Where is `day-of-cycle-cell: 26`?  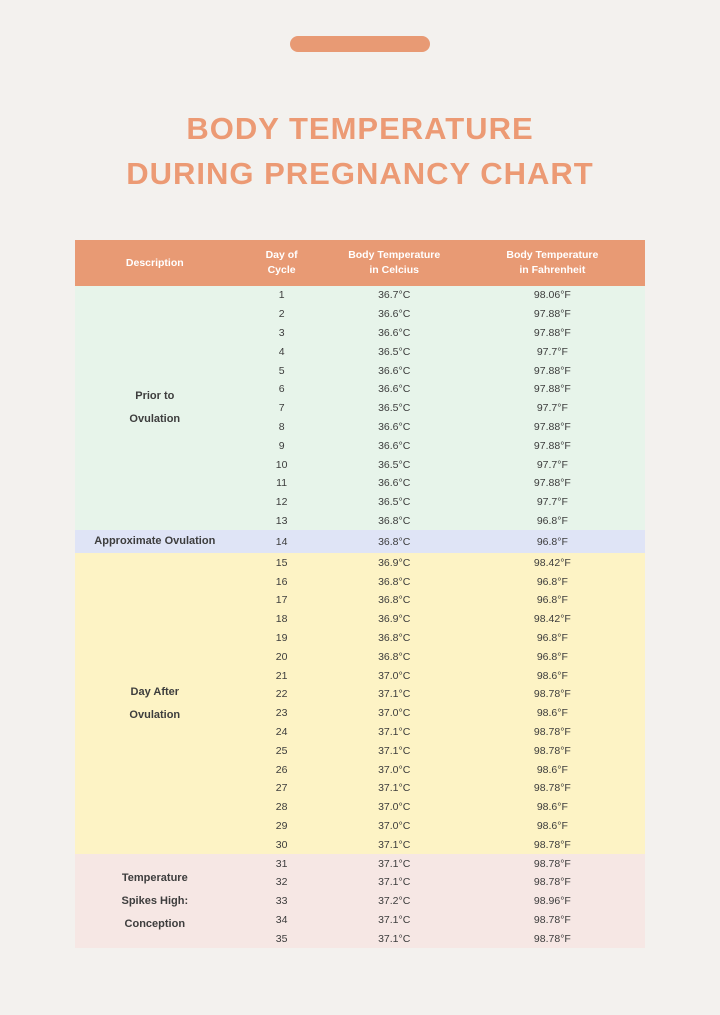 day-of-cycle-cell: 26 is located at coordinates (281, 769).